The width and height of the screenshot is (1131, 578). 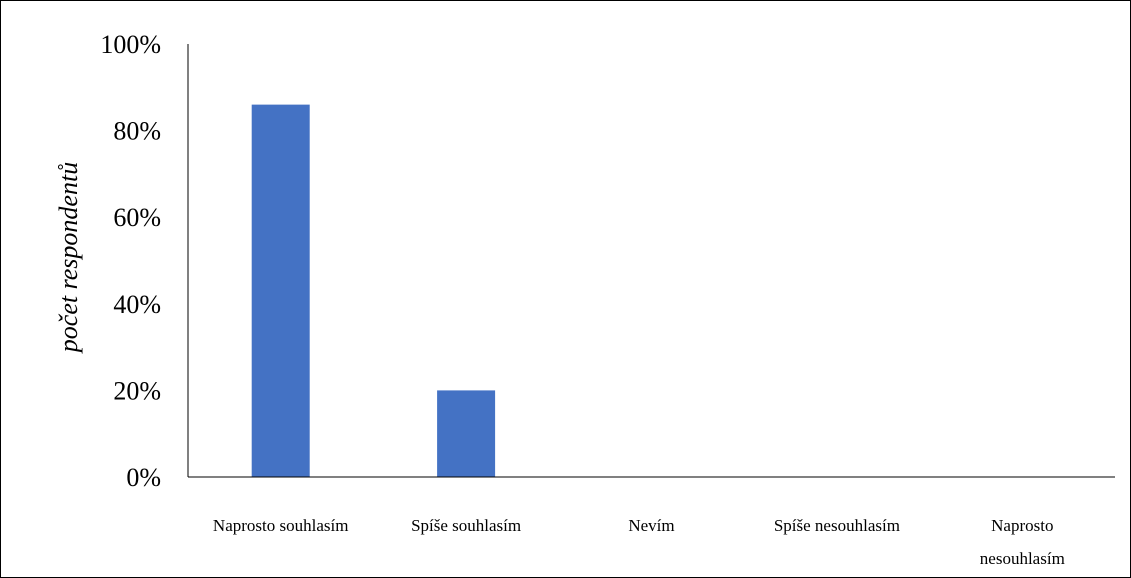 What do you see at coordinates (1022, 558) in the screenshot?
I see `x-category-label: nesouhlasím` at bounding box center [1022, 558].